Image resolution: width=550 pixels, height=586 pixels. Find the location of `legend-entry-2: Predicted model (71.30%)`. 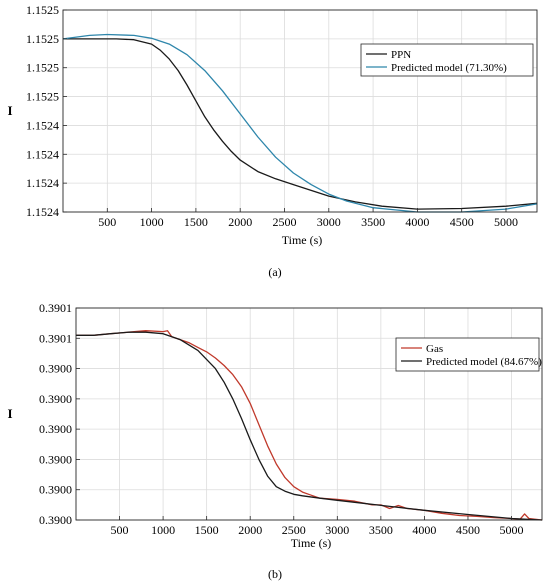

legend-entry-2: Predicted model (71.30%) is located at coordinates (449, 68).